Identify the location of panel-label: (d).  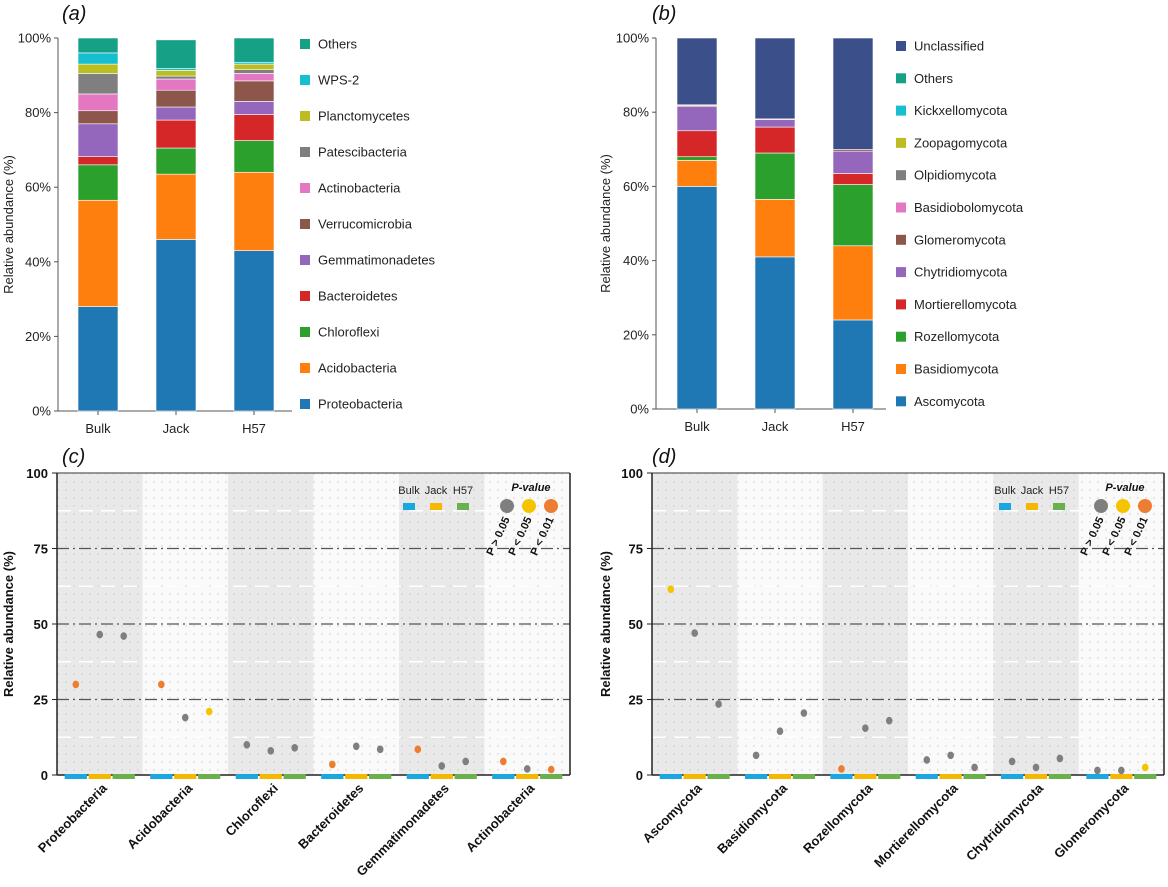
(664, 457).